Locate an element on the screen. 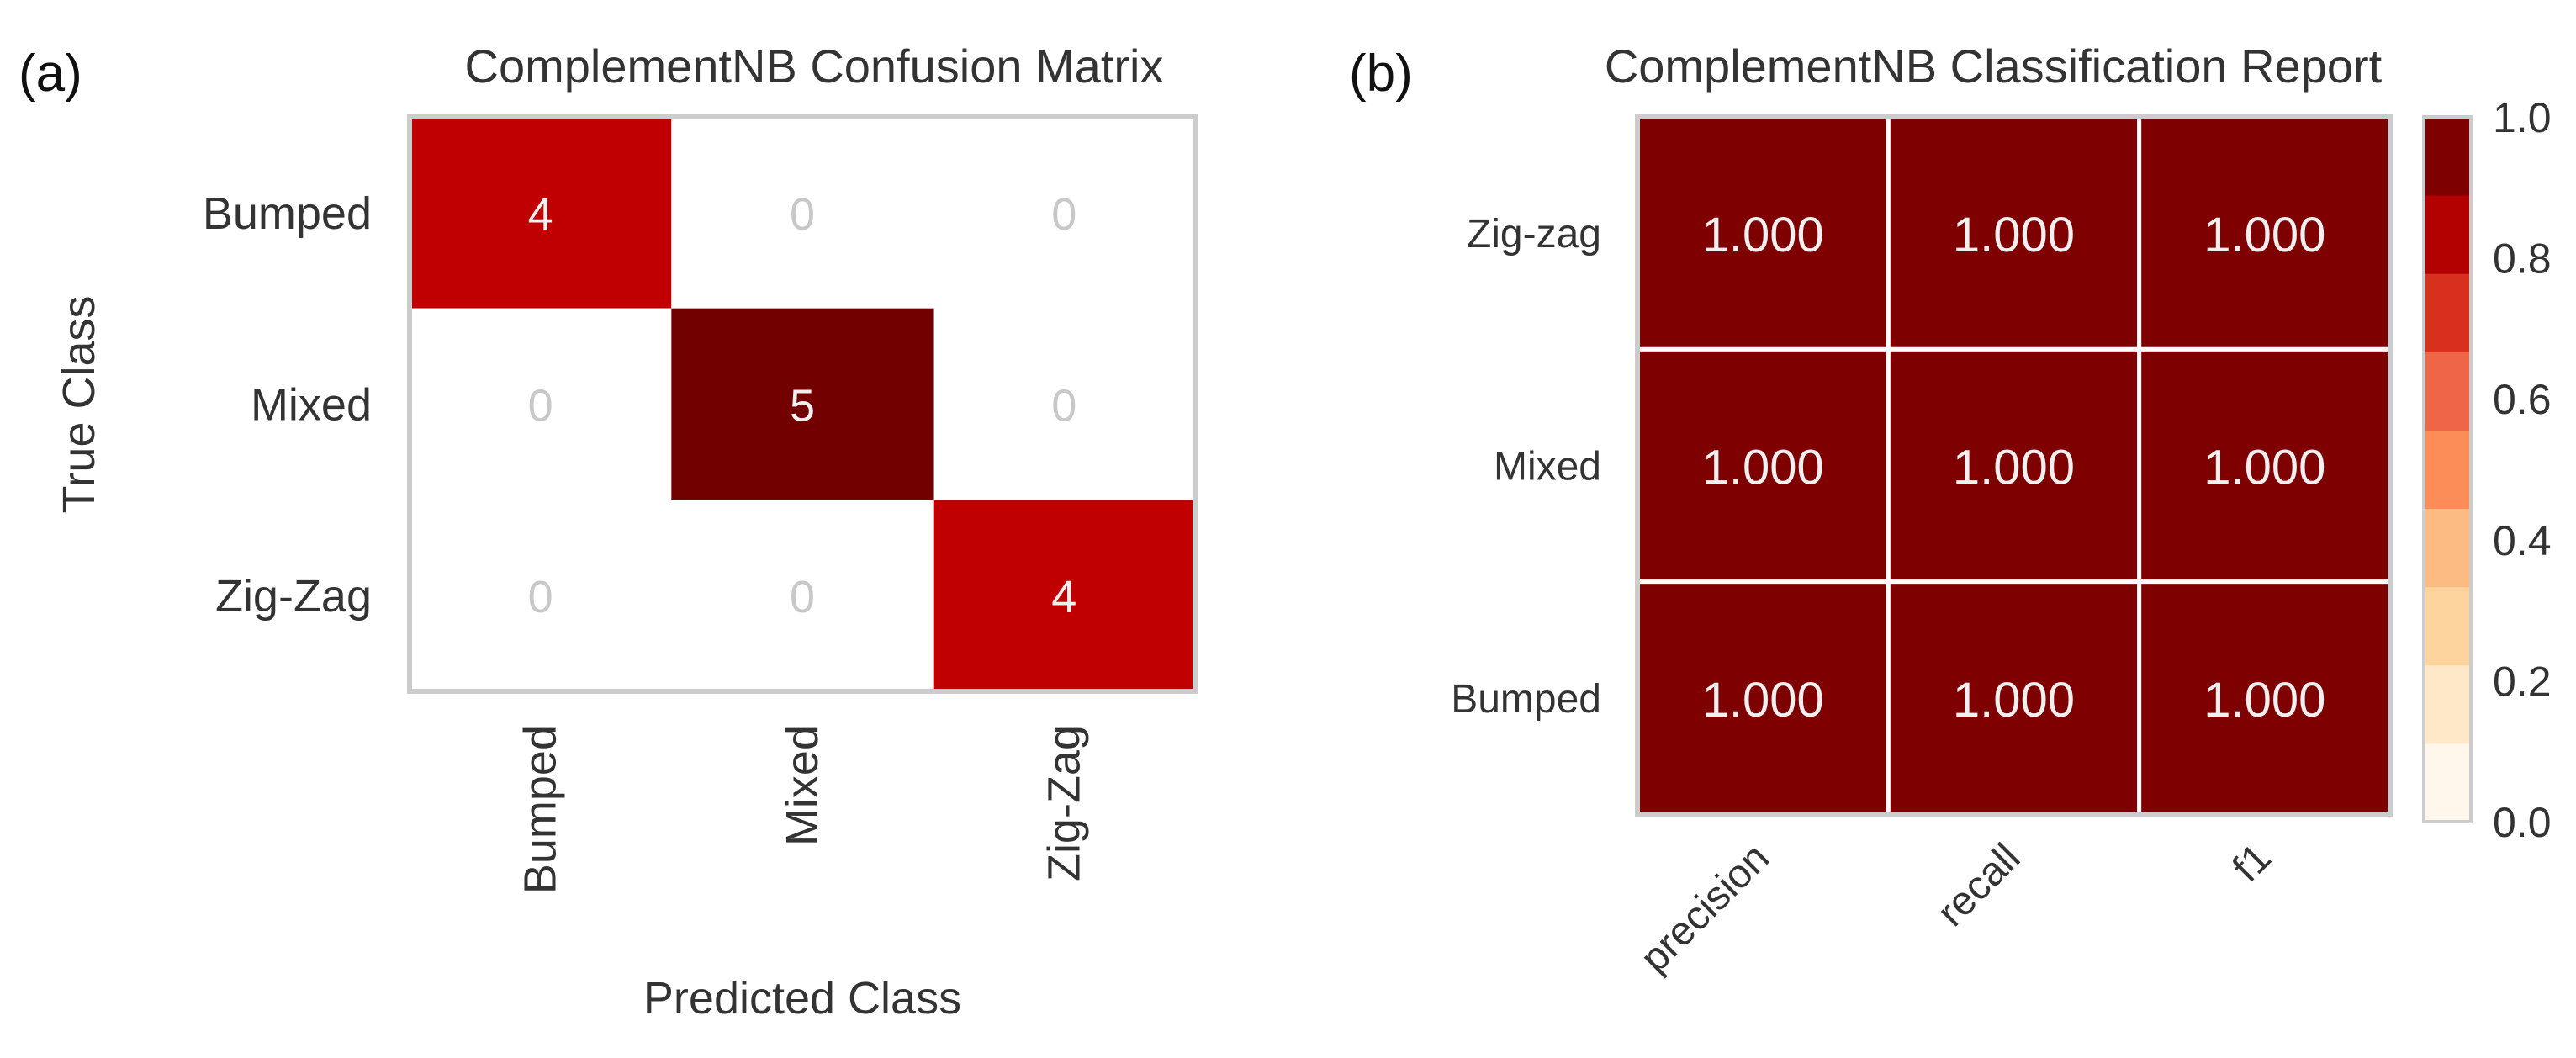  classification-report-y-tick-label: Bumped is located at coordinates (1526, 699).